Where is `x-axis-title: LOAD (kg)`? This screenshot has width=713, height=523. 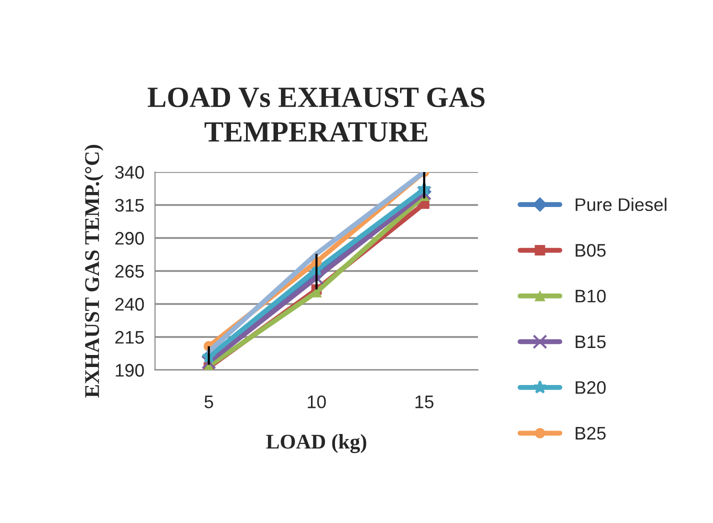 x-axis-title: LOAD (kg) is located at coordinates (316, 444).